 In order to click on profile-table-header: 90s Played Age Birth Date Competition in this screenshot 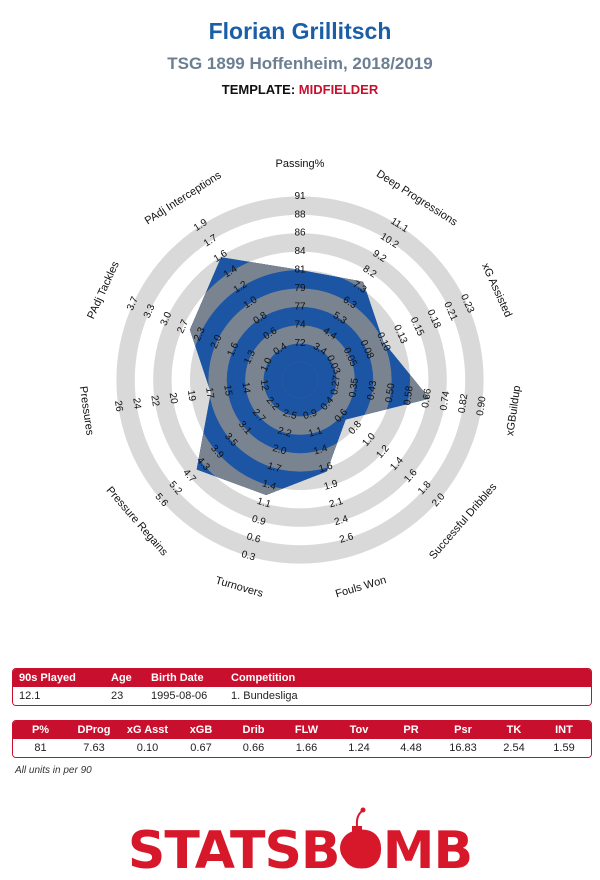, I will do `click(302, 678)`.